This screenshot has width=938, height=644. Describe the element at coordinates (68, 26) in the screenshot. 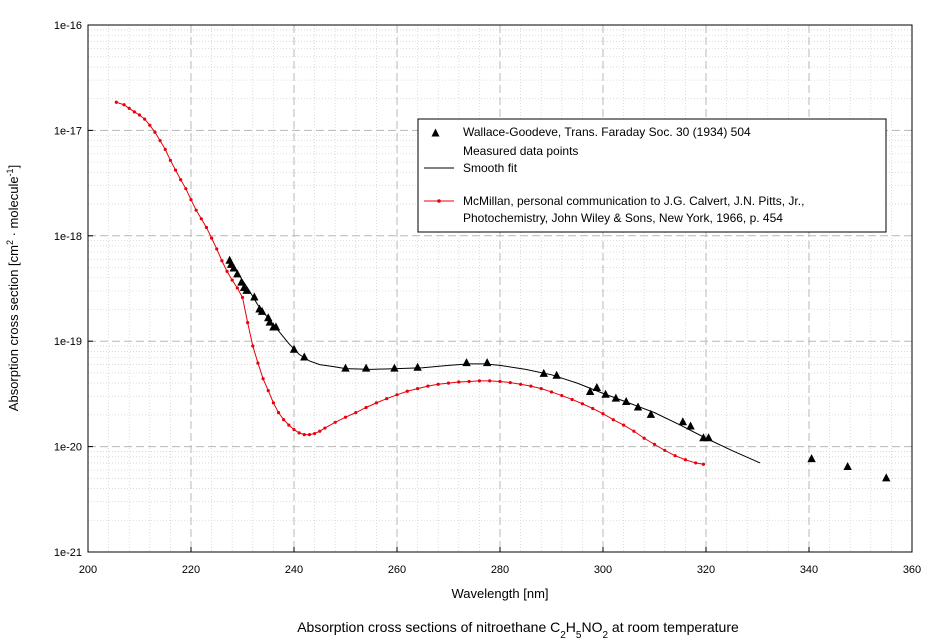

I see `y-tick-label: 1e-16` at that location.